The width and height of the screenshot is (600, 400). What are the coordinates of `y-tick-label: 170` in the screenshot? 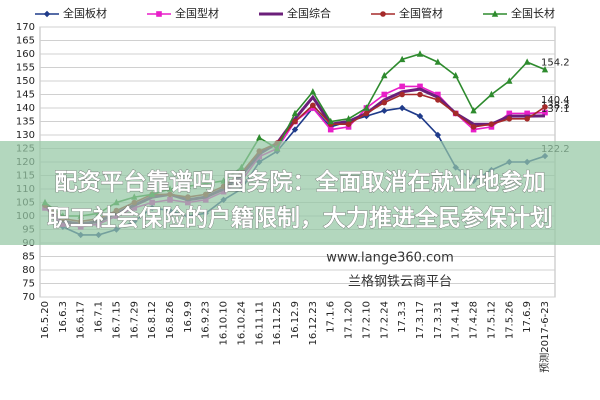 It's located at (25, 27).